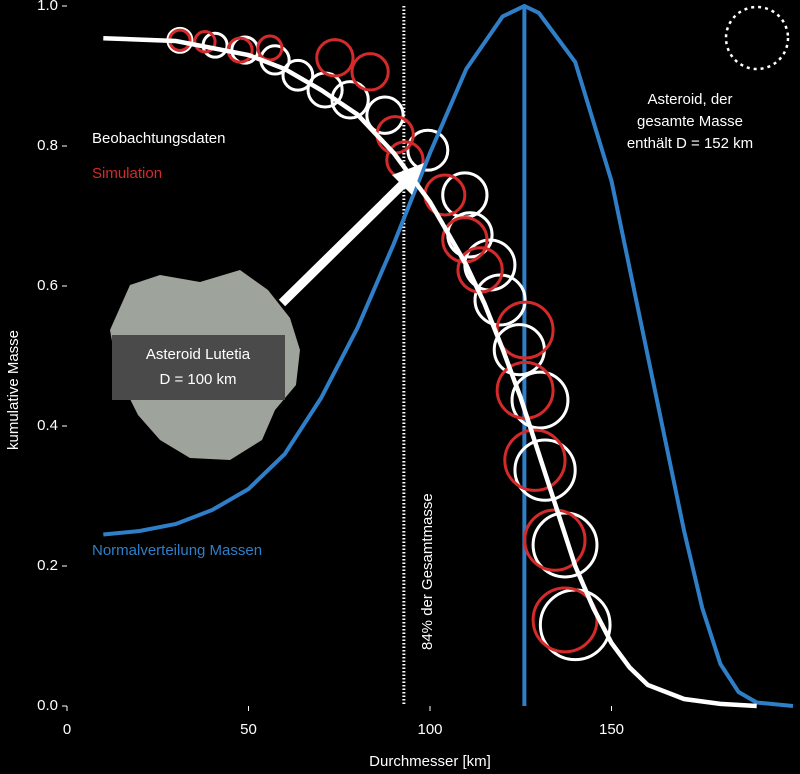 Image resolution: width=800 pixels, height=774 pixels. What do you see at coordinates (47, 705) in the screenshot?
I see `y-tick-label: 0.0` at bounding box center [47, 705].